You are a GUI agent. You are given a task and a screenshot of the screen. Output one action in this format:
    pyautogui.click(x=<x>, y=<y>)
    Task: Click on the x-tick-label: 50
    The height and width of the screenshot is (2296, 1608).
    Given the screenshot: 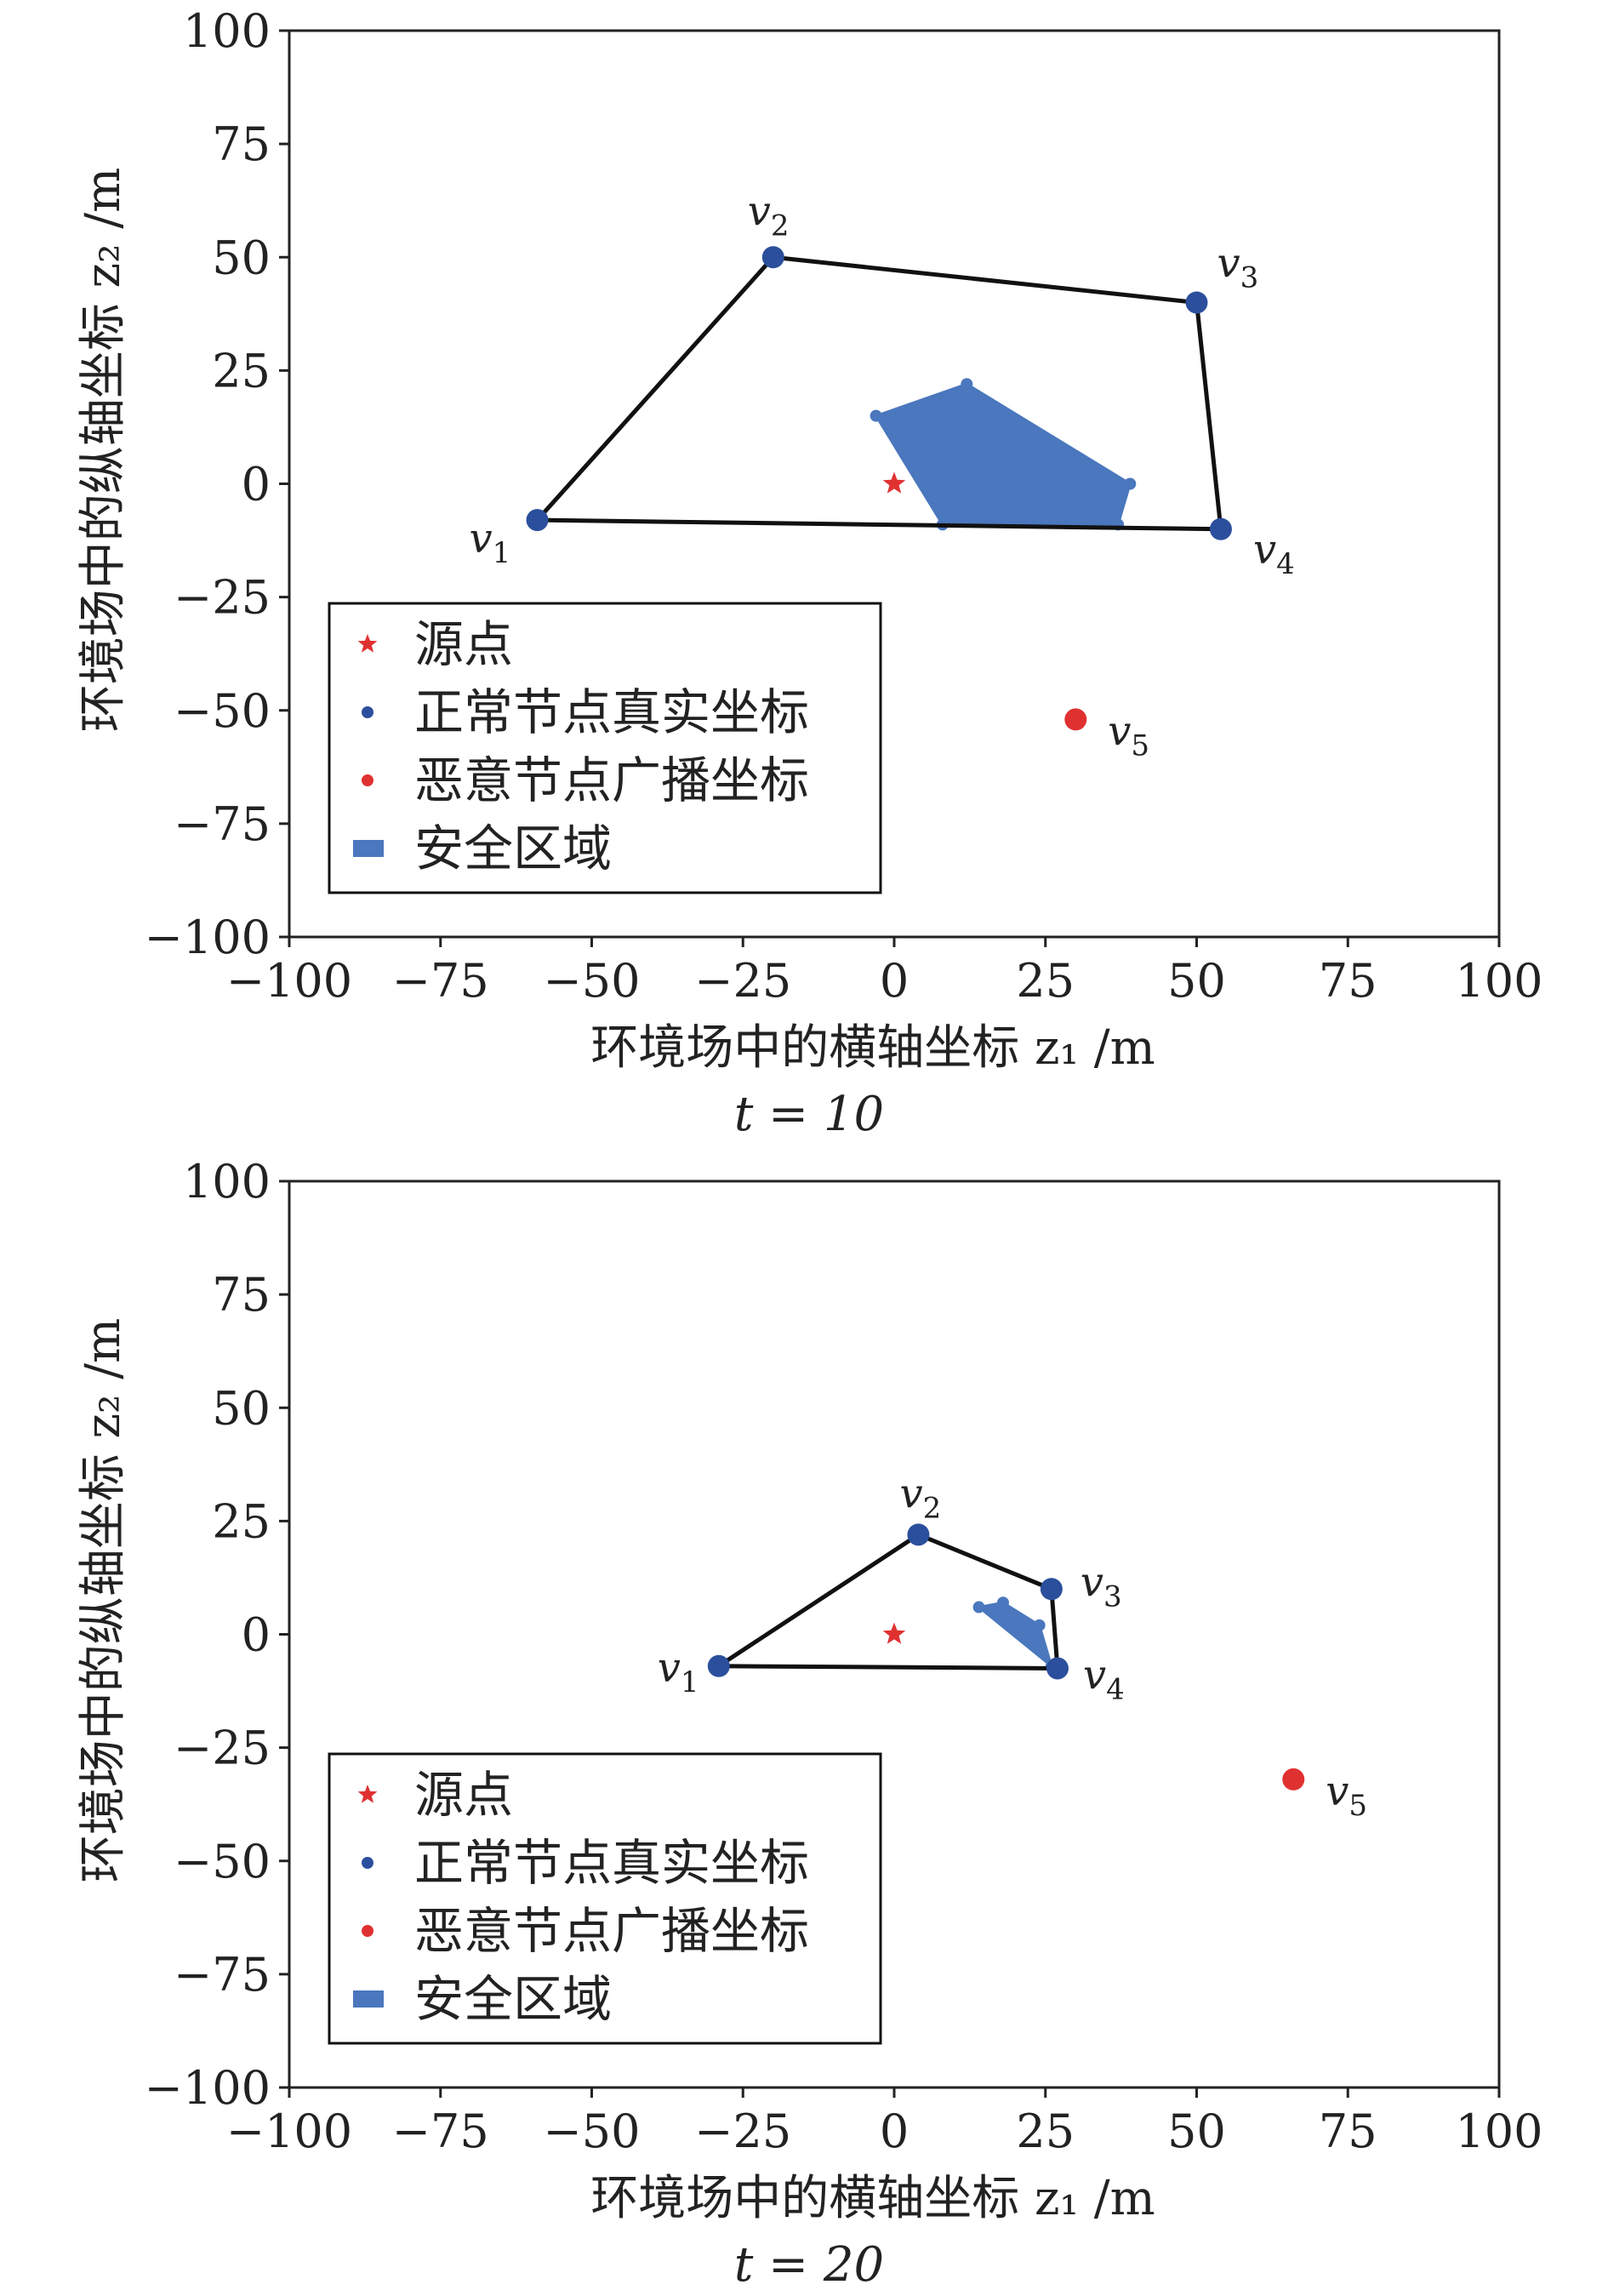 What is the action you would take?
    pyautogui.click(x=1196, y=2131)
    